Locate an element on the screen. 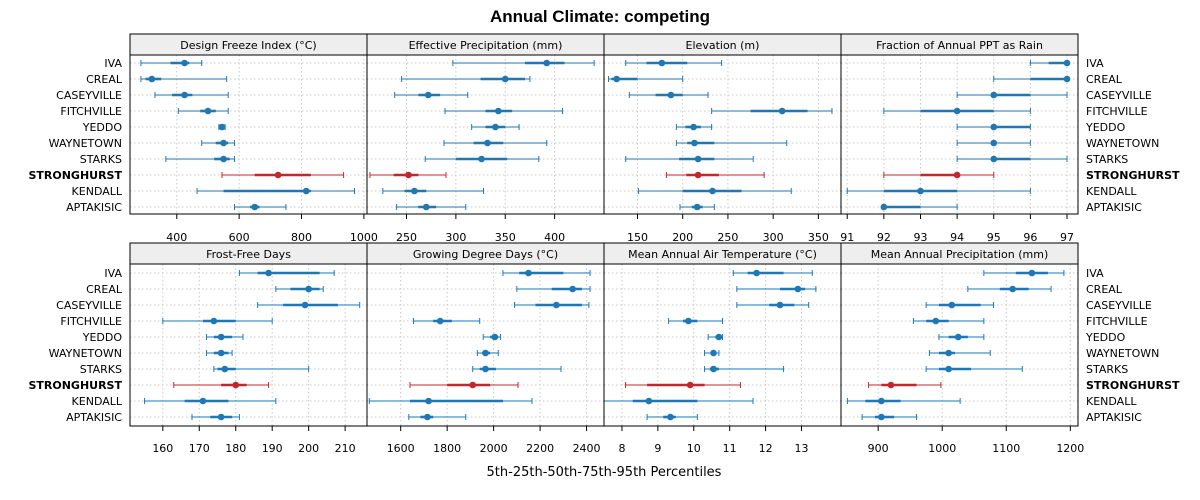 The height and width of the screenshot is (500, 1200). panel: Frost-Free Days 160 170 180 190 200 210 is located at coordinates (248, 348).